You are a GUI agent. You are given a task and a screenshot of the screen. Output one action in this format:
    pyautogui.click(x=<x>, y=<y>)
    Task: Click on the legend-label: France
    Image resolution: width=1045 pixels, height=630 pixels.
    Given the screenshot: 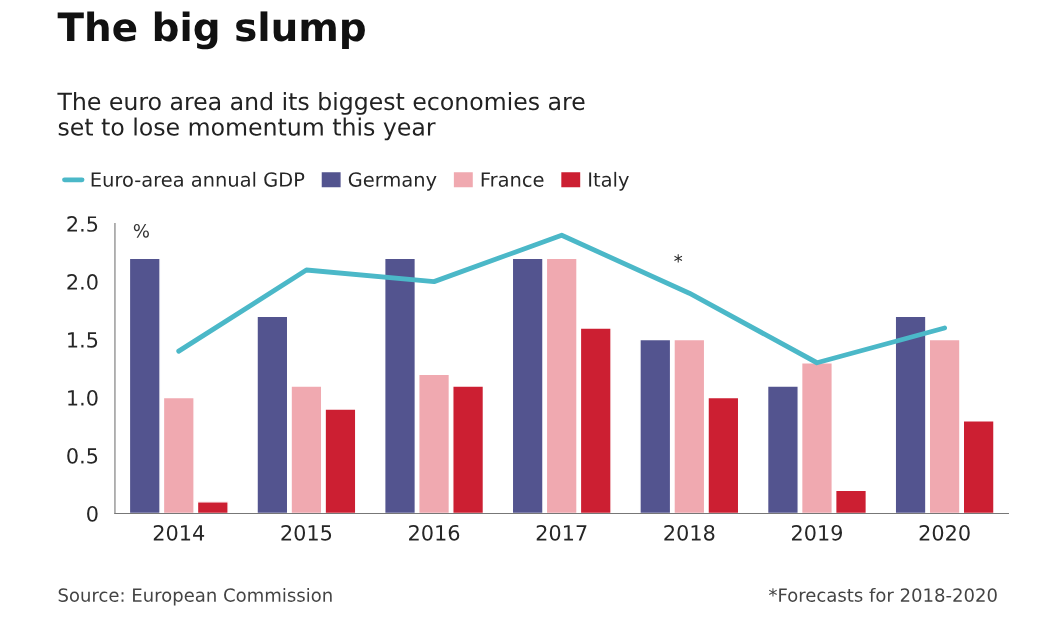 What is the action you would take?
    pyautogui.click(x=512, y=179)
    